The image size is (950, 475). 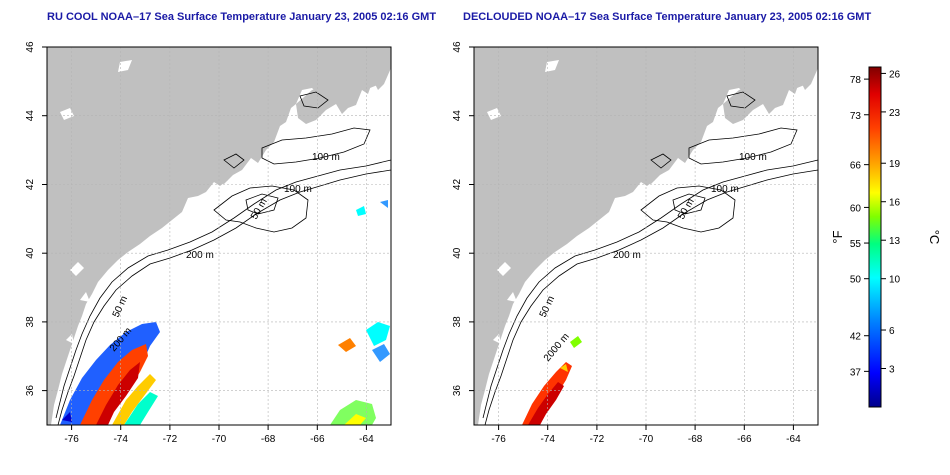 I want to click on colorbar: 78 73 66 60 55 50 42 37 26 23 19 16 13 10 6 3 °F °C, so click(x=886, y=237).